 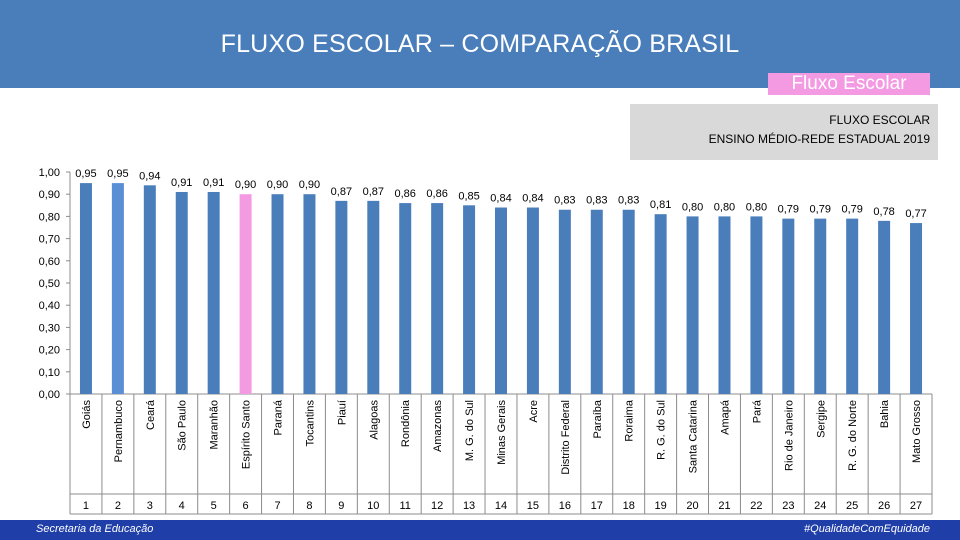 I want to click on category-label: Roraima, so click(x=630, y=420).